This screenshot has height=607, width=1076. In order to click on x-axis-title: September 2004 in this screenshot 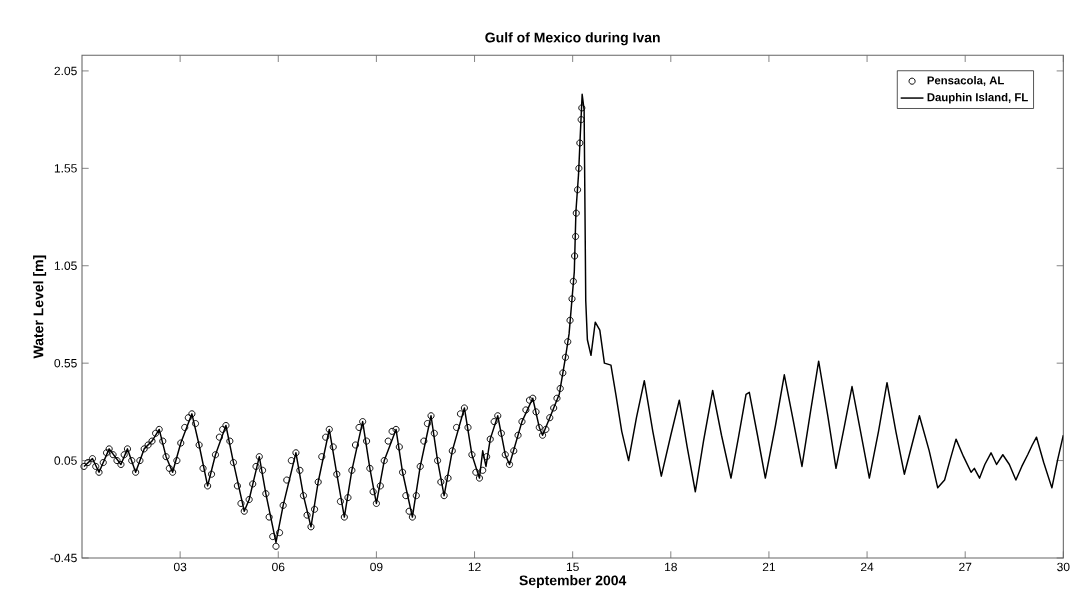, I will do `click(573, 582)`.